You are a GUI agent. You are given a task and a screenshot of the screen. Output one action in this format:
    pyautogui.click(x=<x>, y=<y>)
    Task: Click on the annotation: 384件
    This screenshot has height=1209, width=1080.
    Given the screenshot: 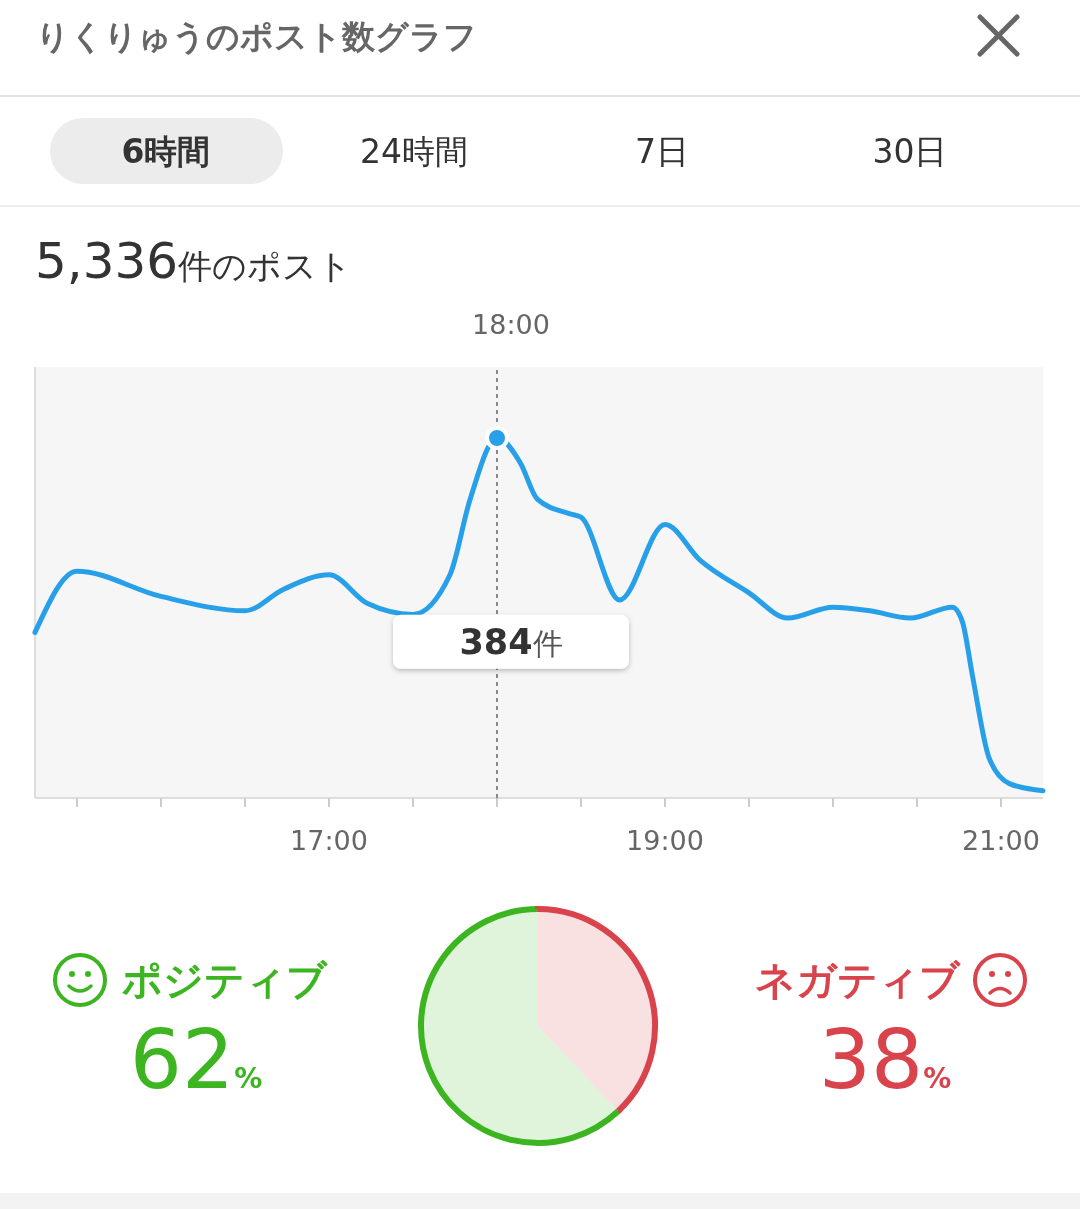 What is the action you would take?
    pyautogui.click(x=511, y=641)
    